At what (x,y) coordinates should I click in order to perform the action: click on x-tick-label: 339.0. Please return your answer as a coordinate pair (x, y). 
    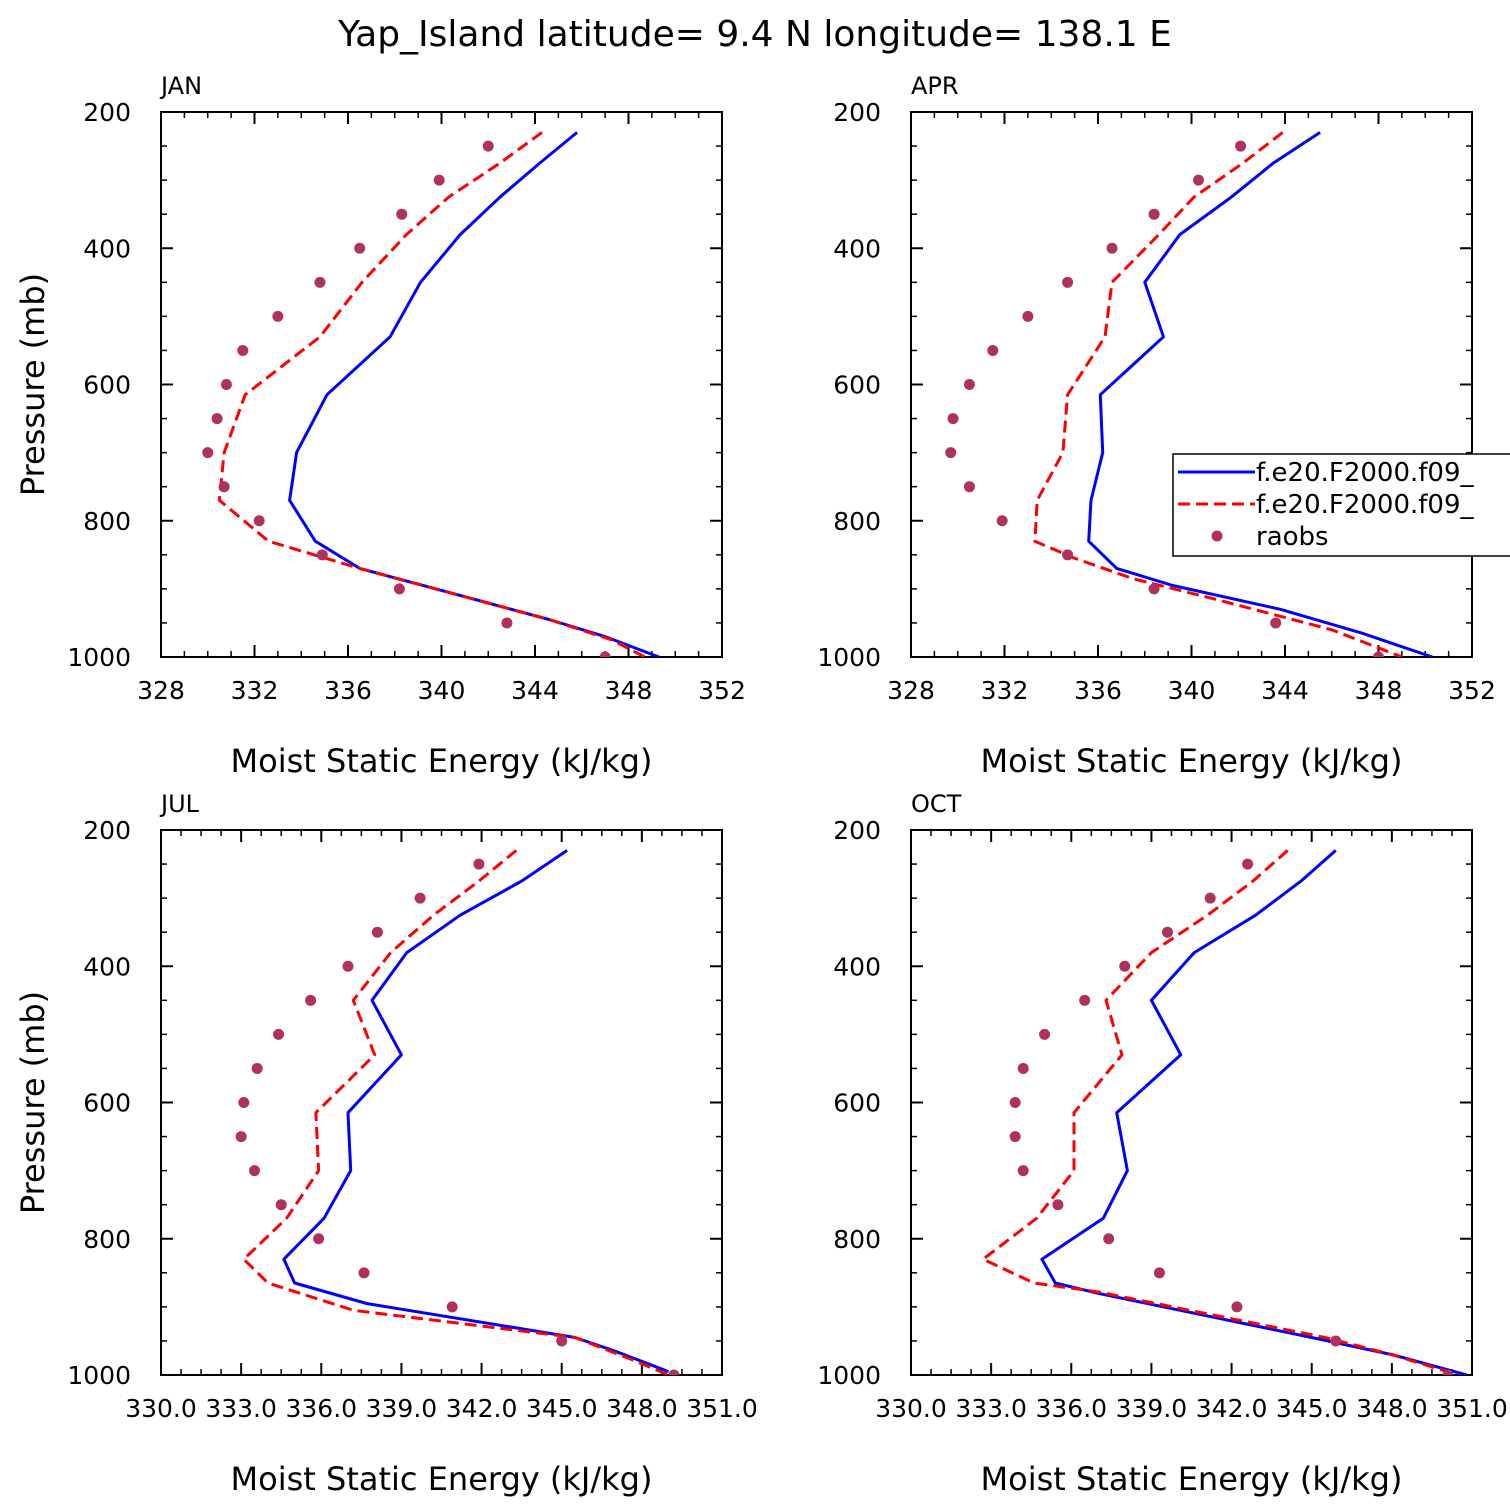
    Looking at the image, I should click on (1152, 1408).